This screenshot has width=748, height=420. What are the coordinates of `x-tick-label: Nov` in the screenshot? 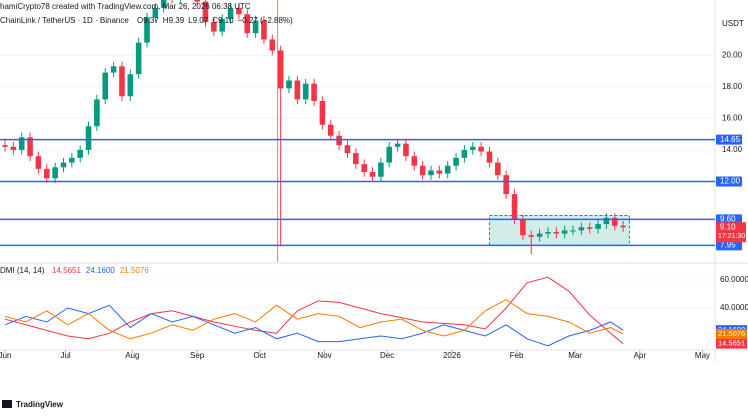 It's located at (324, 355).